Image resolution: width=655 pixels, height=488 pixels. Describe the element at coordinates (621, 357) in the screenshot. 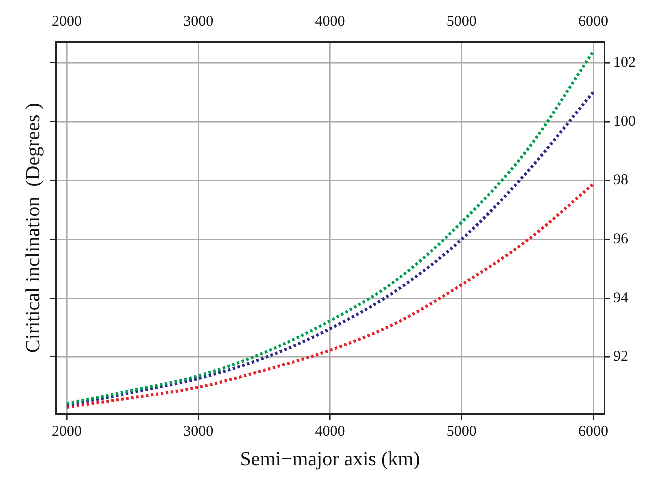

I see `y-tick-label: 92` at that location.